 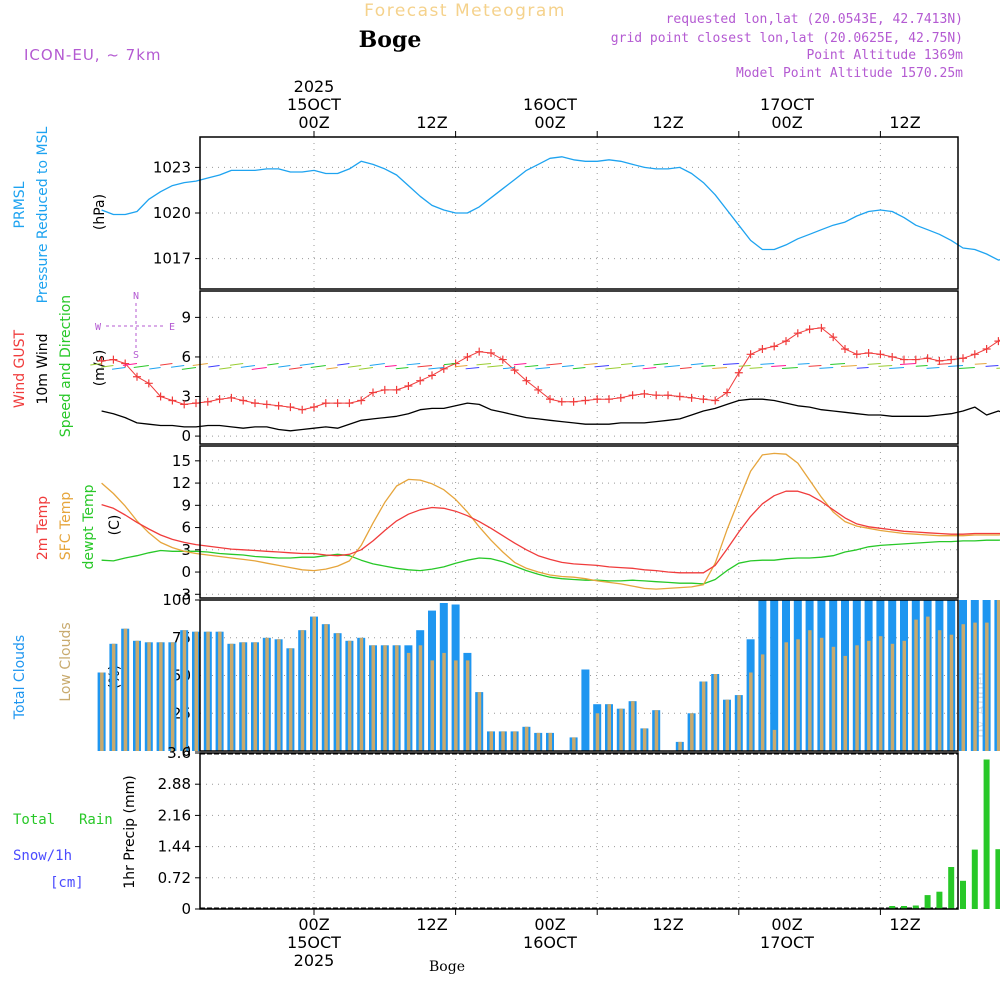 What do you see at coordinates (98, 327) in the screenshot?
I see `compass-w: W` at bounding box center [98, 327].